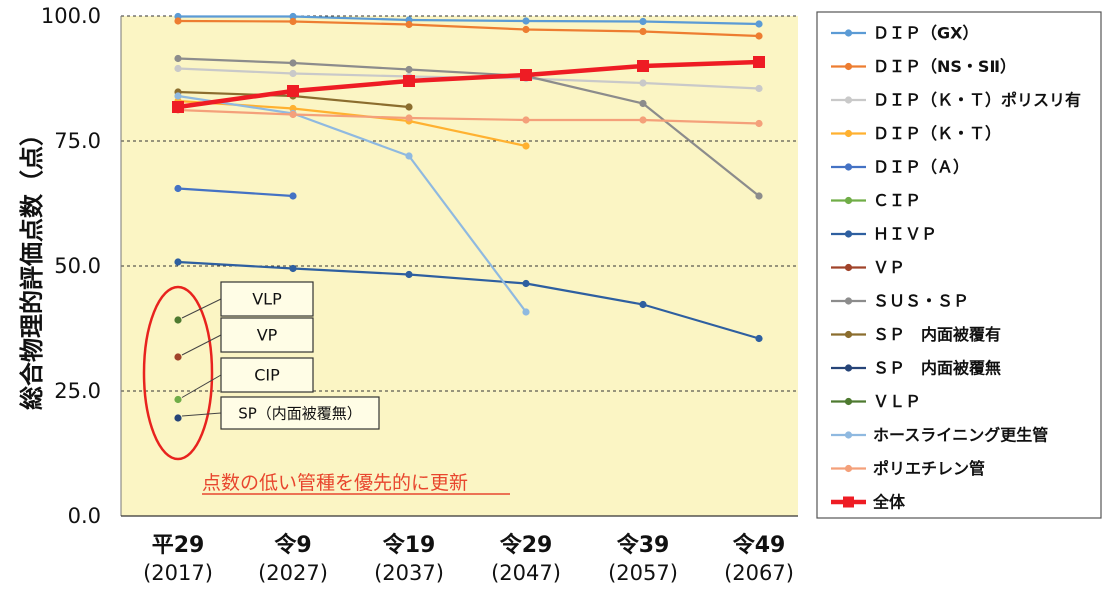 Image resolution: width=1111 pixels, height=591 pixels. Describe the element at coordinates (468, 300) in the screenshot. I see `series-ＨＩＶＰ` at that location.